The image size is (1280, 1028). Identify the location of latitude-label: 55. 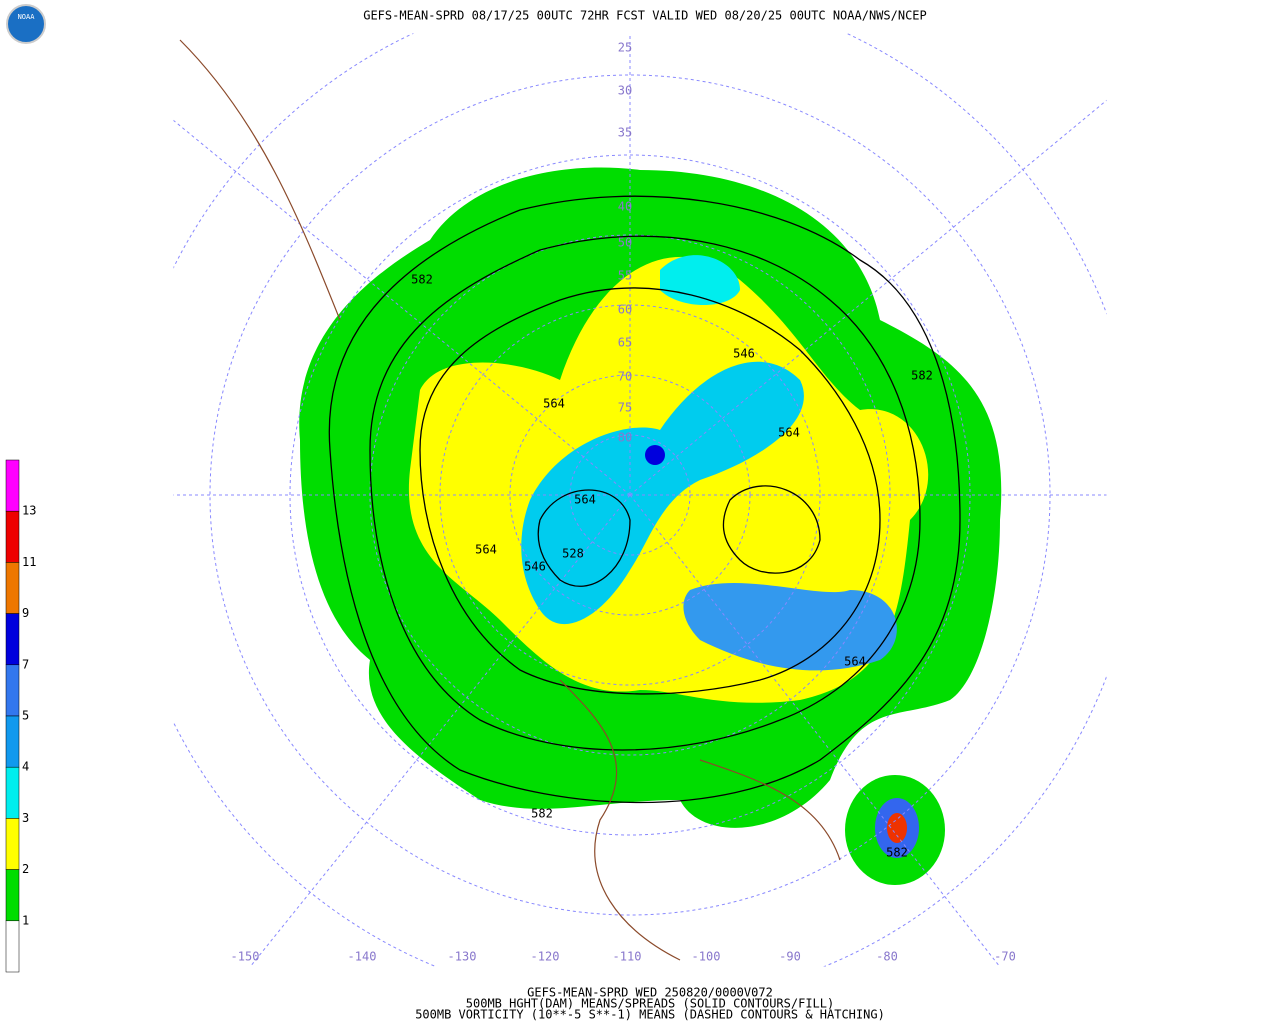
(625, 276).